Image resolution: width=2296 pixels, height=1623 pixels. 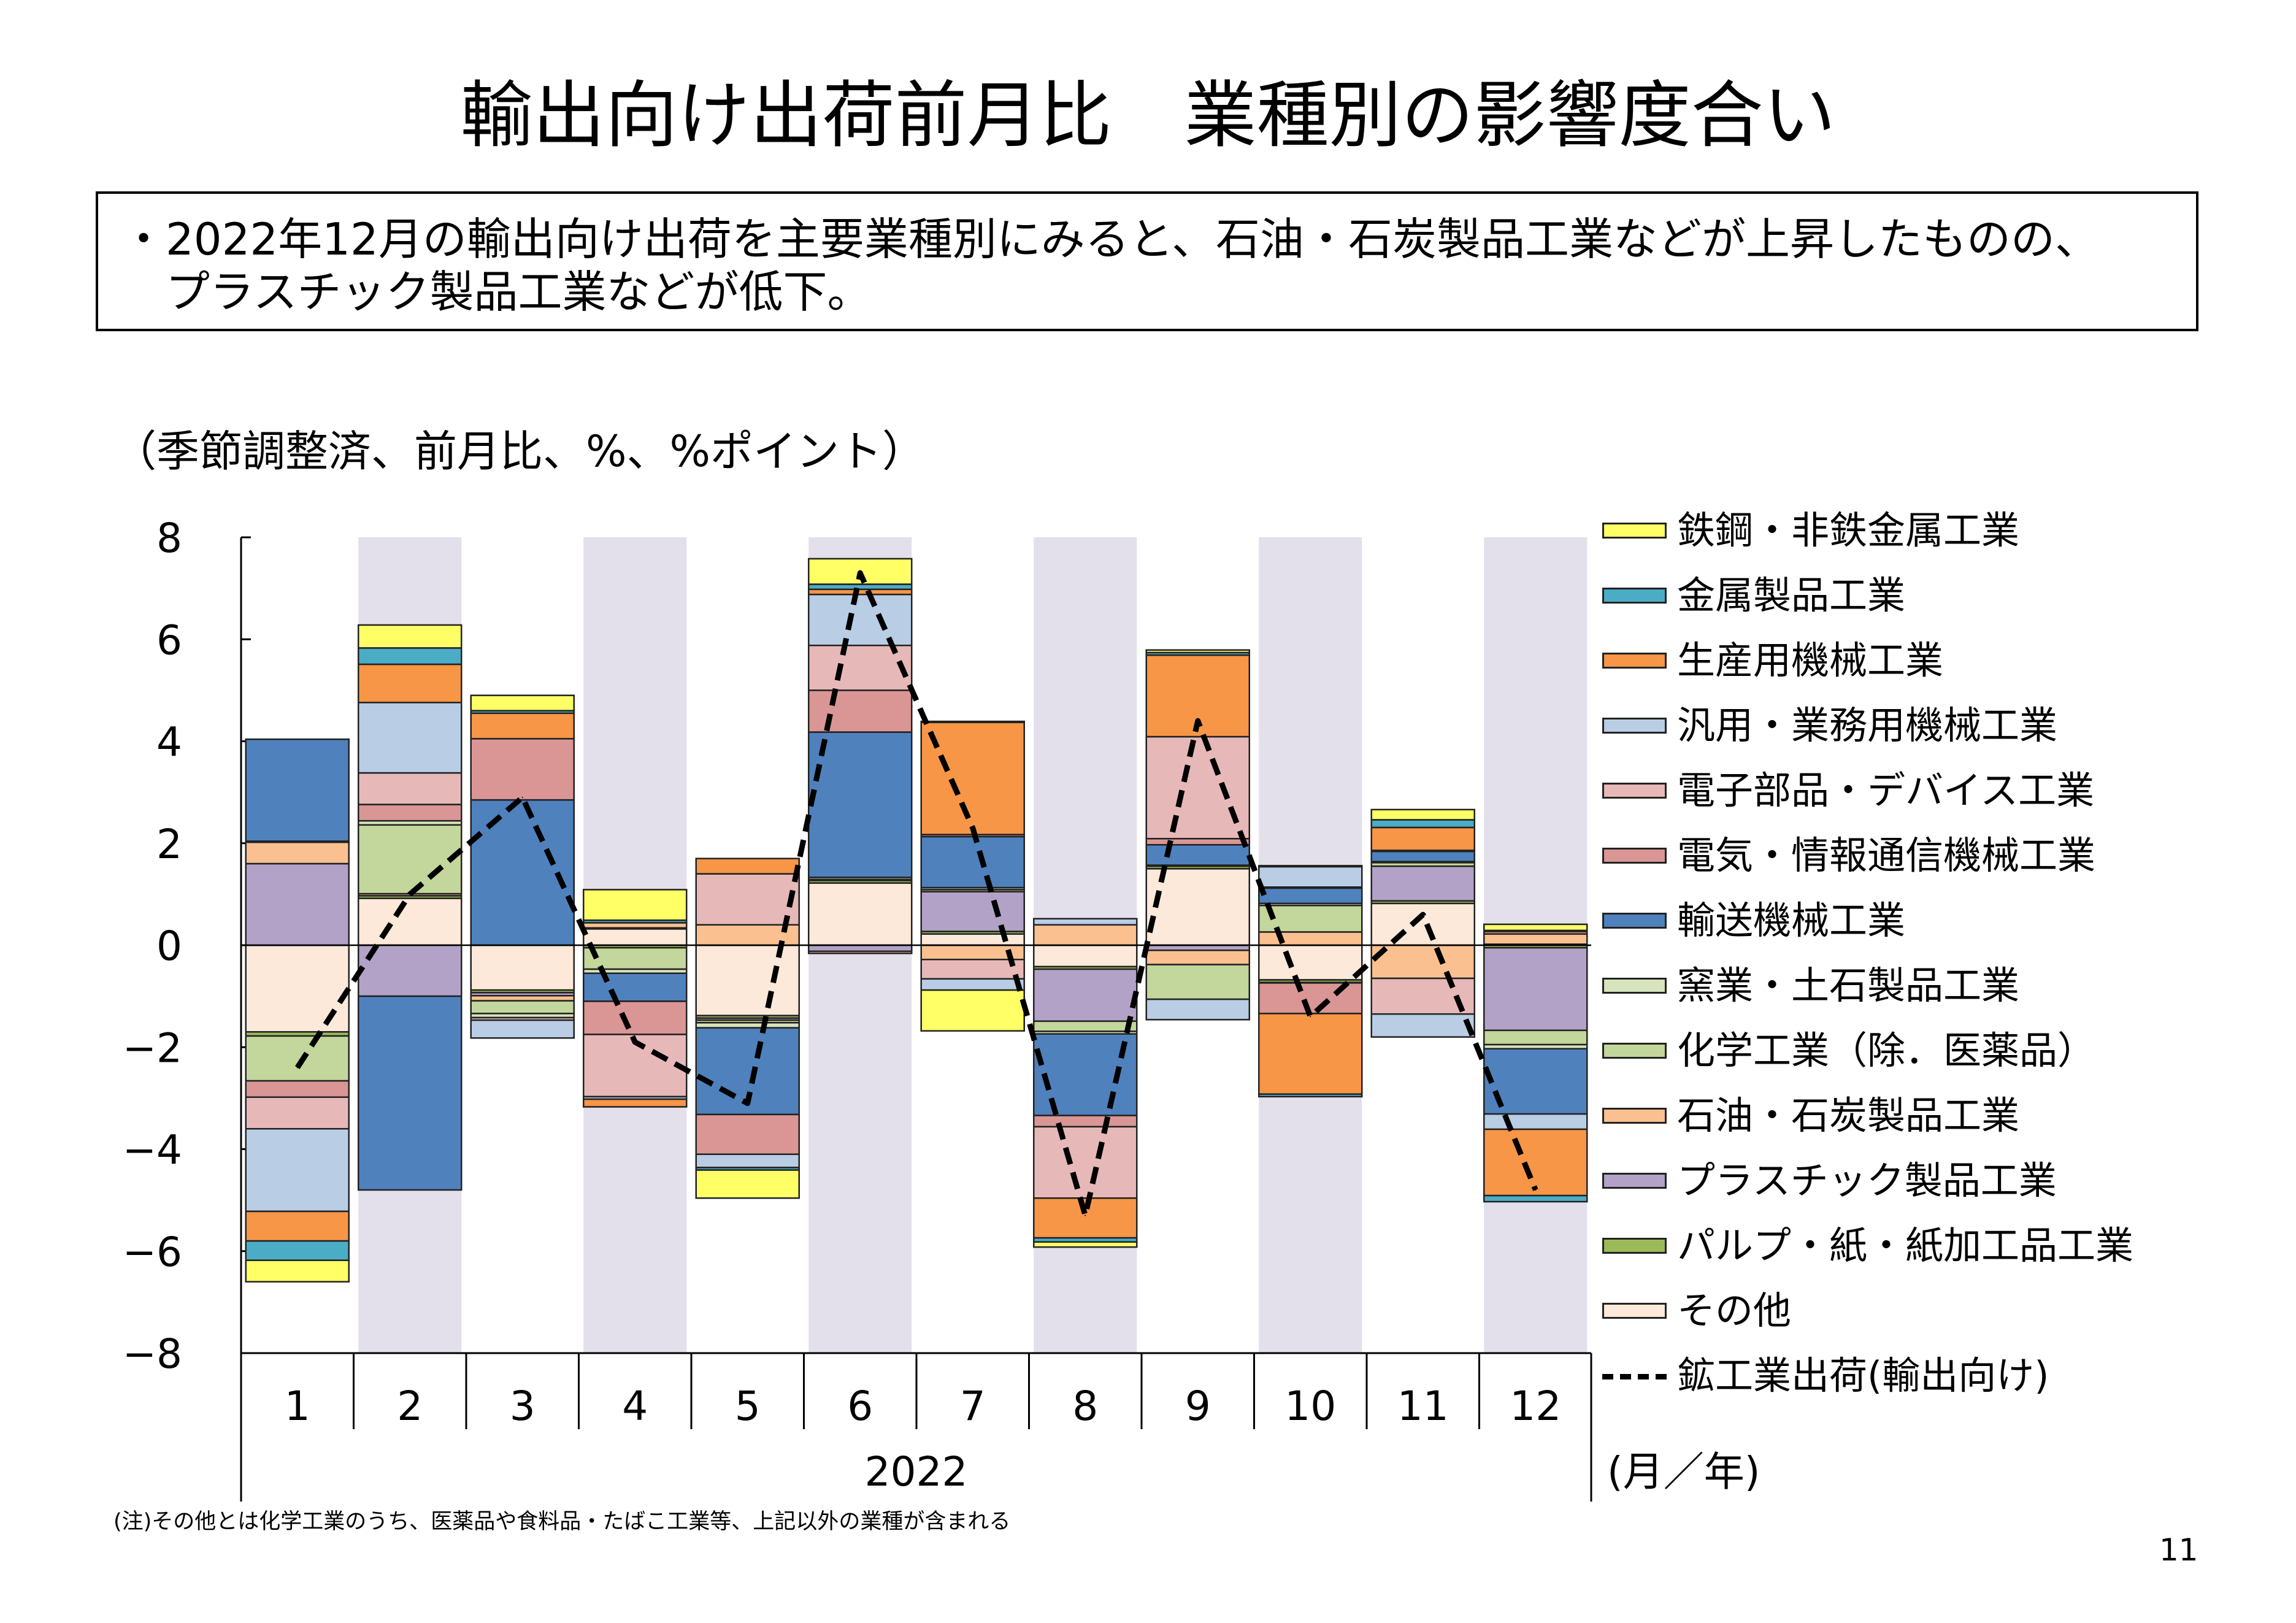 I want to click on y-tick-label: 4, so click(x=169, y=742).